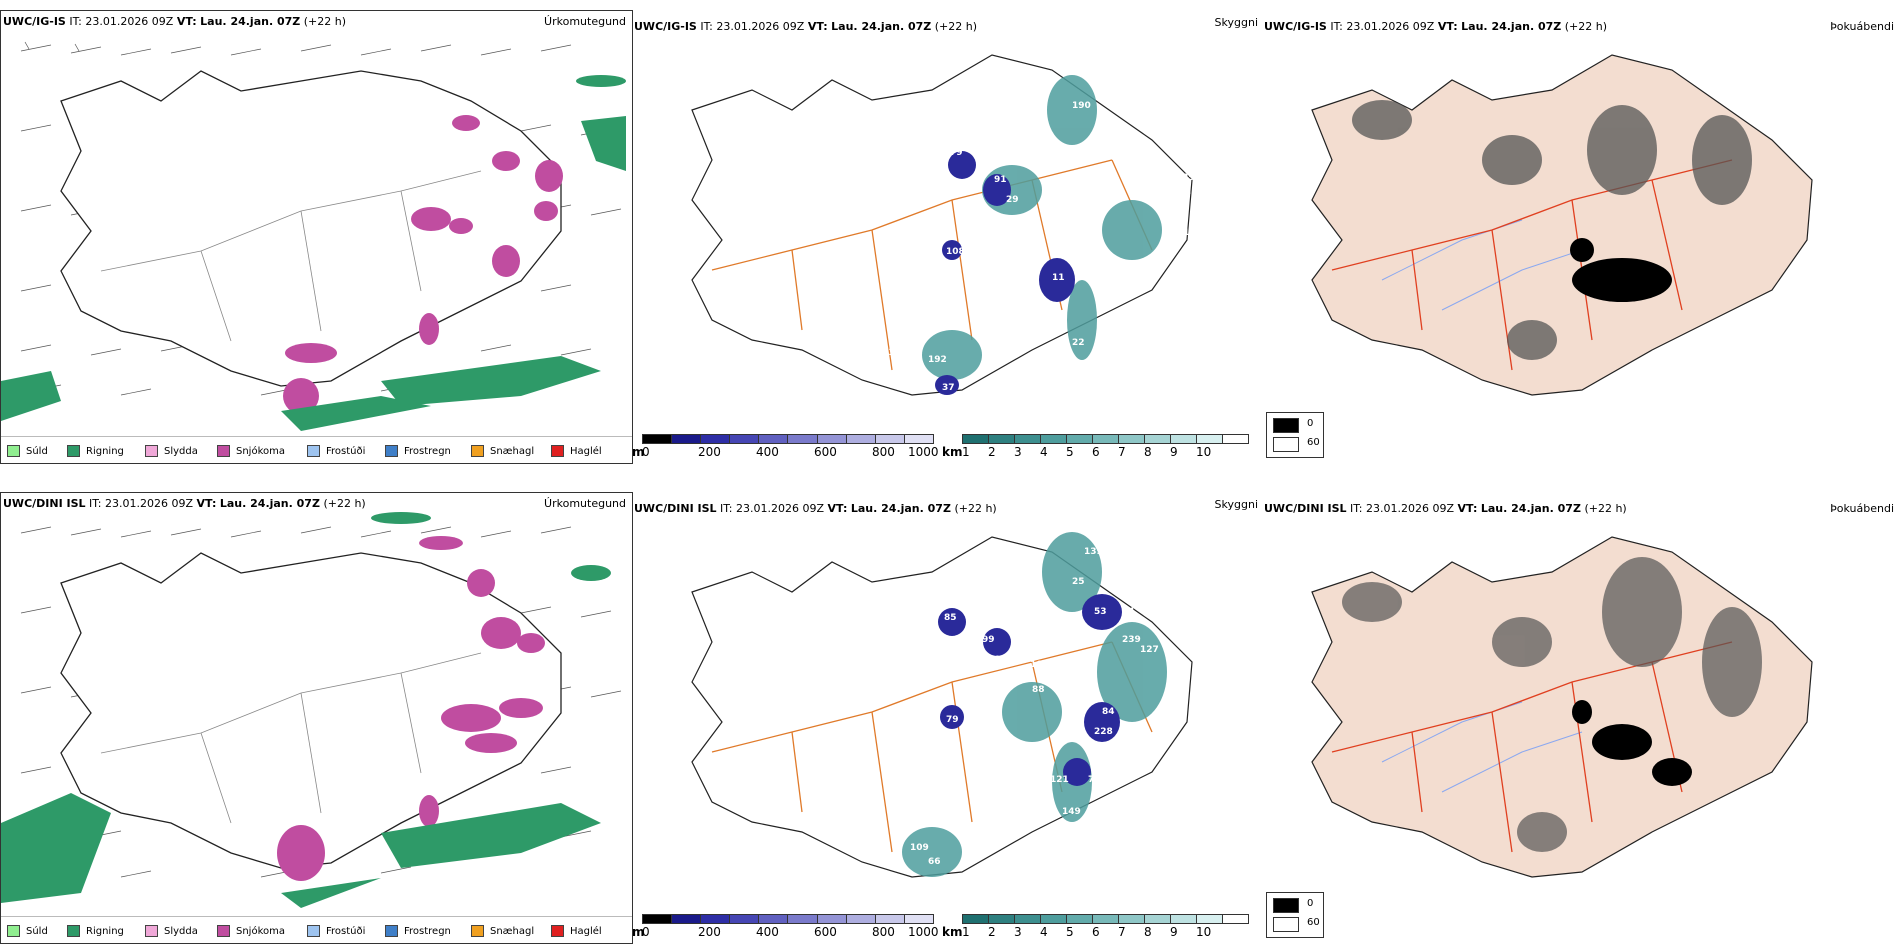 This screenshot has height=950, width=1900. What do you see at coordinates (1862, 508) in the screenshot?
I see `fog-title: Þokuábendi` at bounding box center [1862, 508].